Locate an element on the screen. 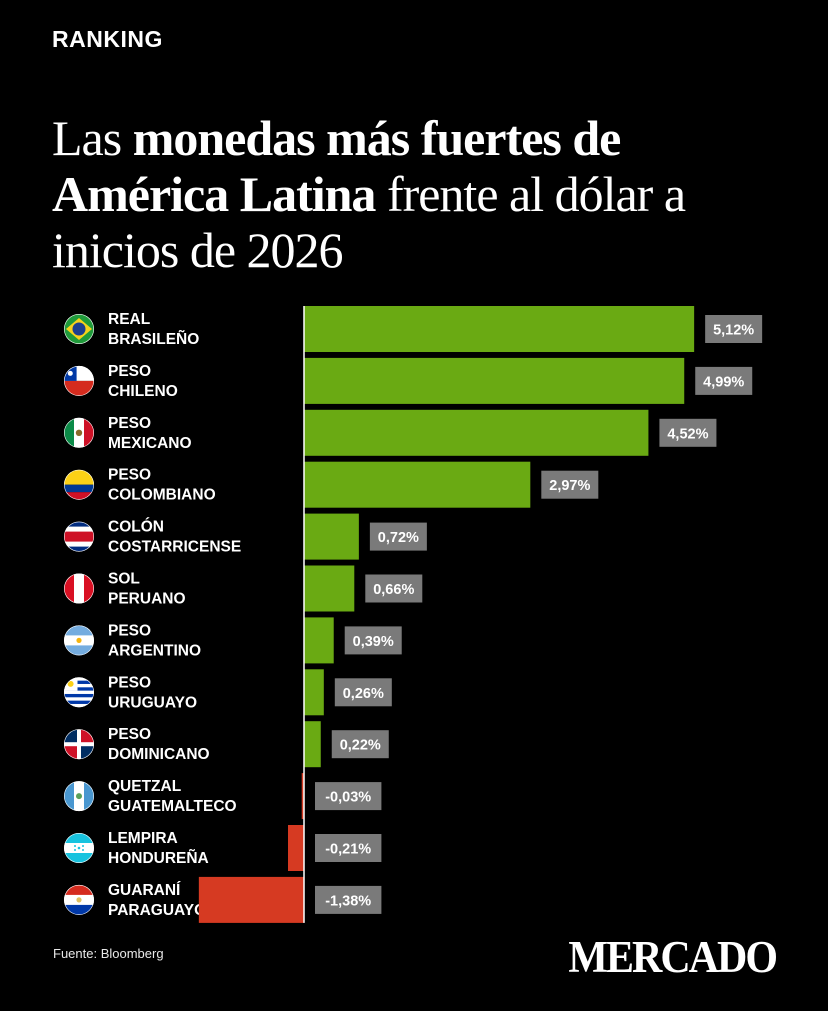 Image resolution: width=828 pixels, height=1011 pixels. guatemala-flag-icon is located at coordinates (79, 796).